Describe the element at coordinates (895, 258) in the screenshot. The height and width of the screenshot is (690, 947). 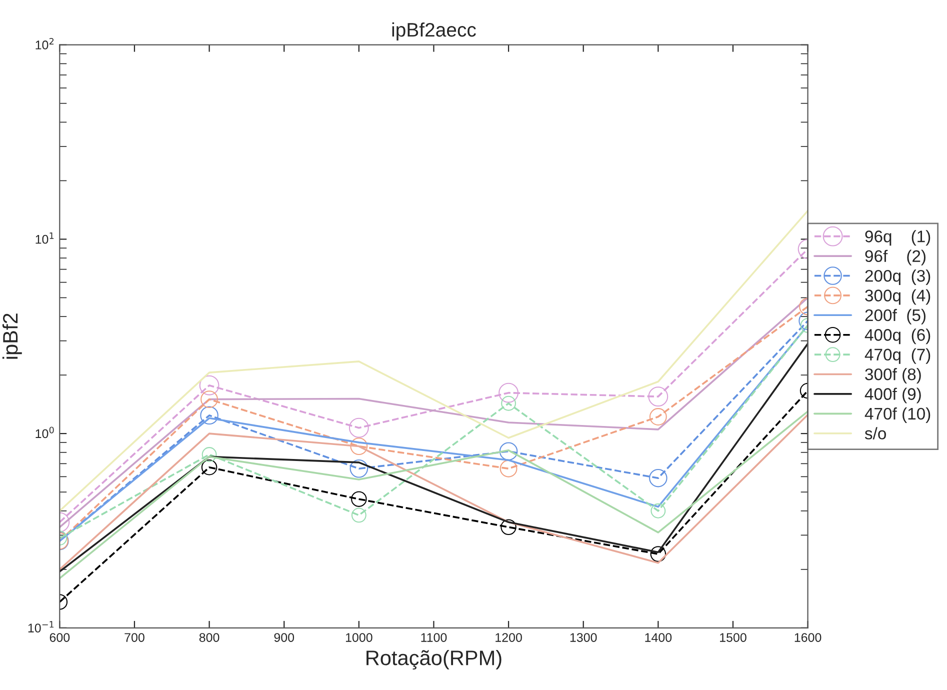
I see `legend-label: 96f (2)` at that location.